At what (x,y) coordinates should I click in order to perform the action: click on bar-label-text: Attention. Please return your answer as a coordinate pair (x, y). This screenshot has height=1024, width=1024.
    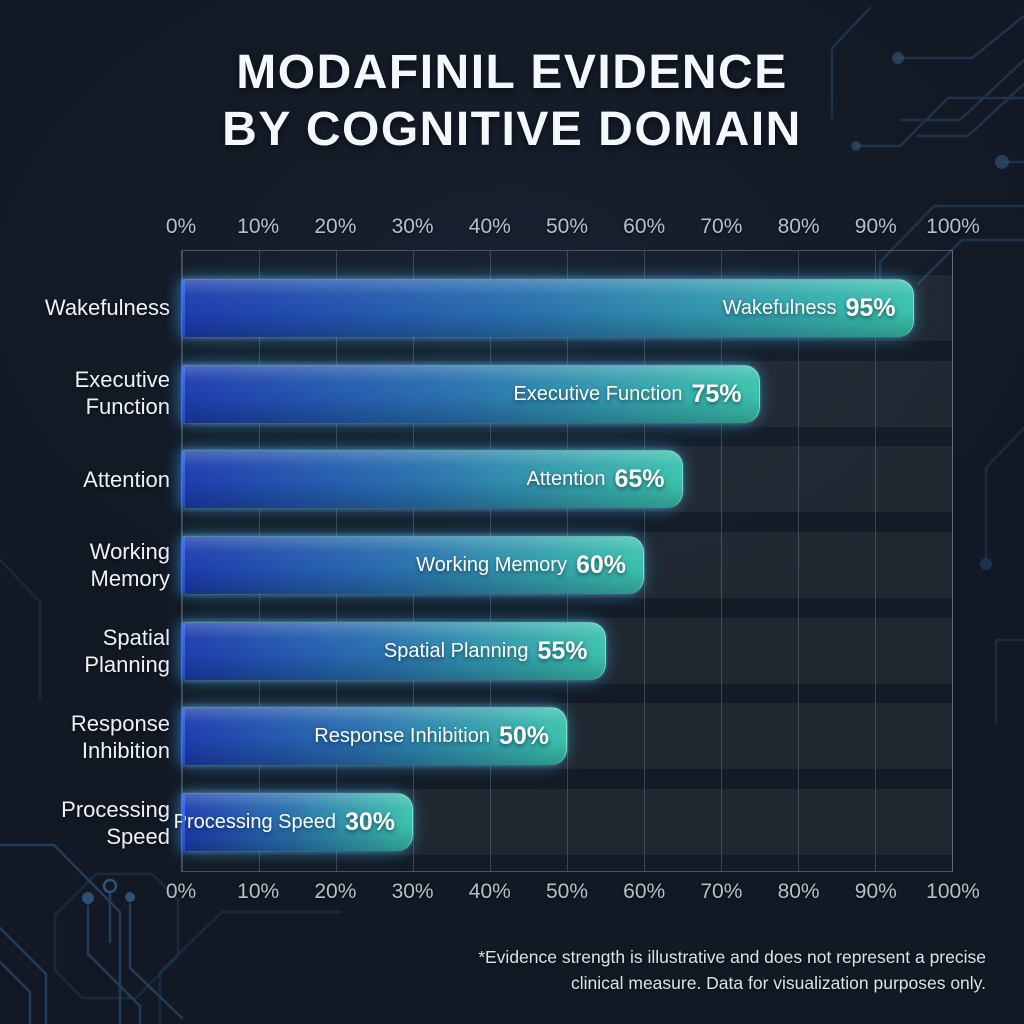
    Looking at the image, I should click on (566, 479).